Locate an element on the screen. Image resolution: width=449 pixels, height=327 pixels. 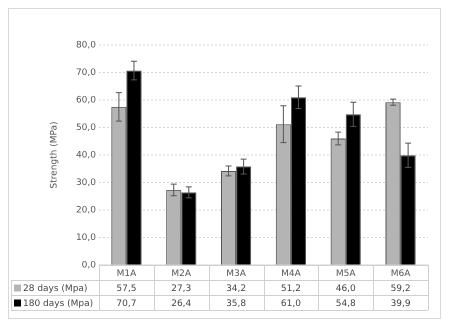
data-label: 26,4 is located at coordinates (181, 303).